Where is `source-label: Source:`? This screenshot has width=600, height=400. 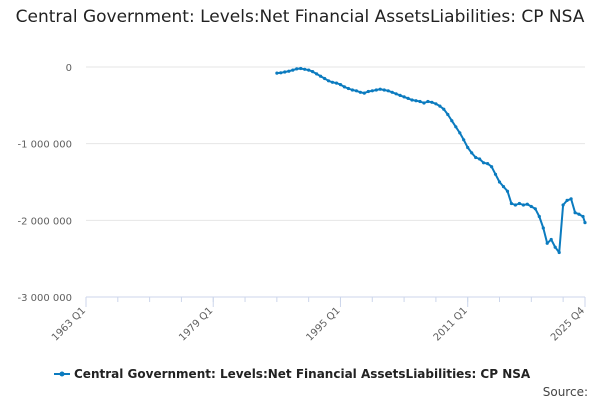
source-label: Source: is located at coordinates (565, 392).